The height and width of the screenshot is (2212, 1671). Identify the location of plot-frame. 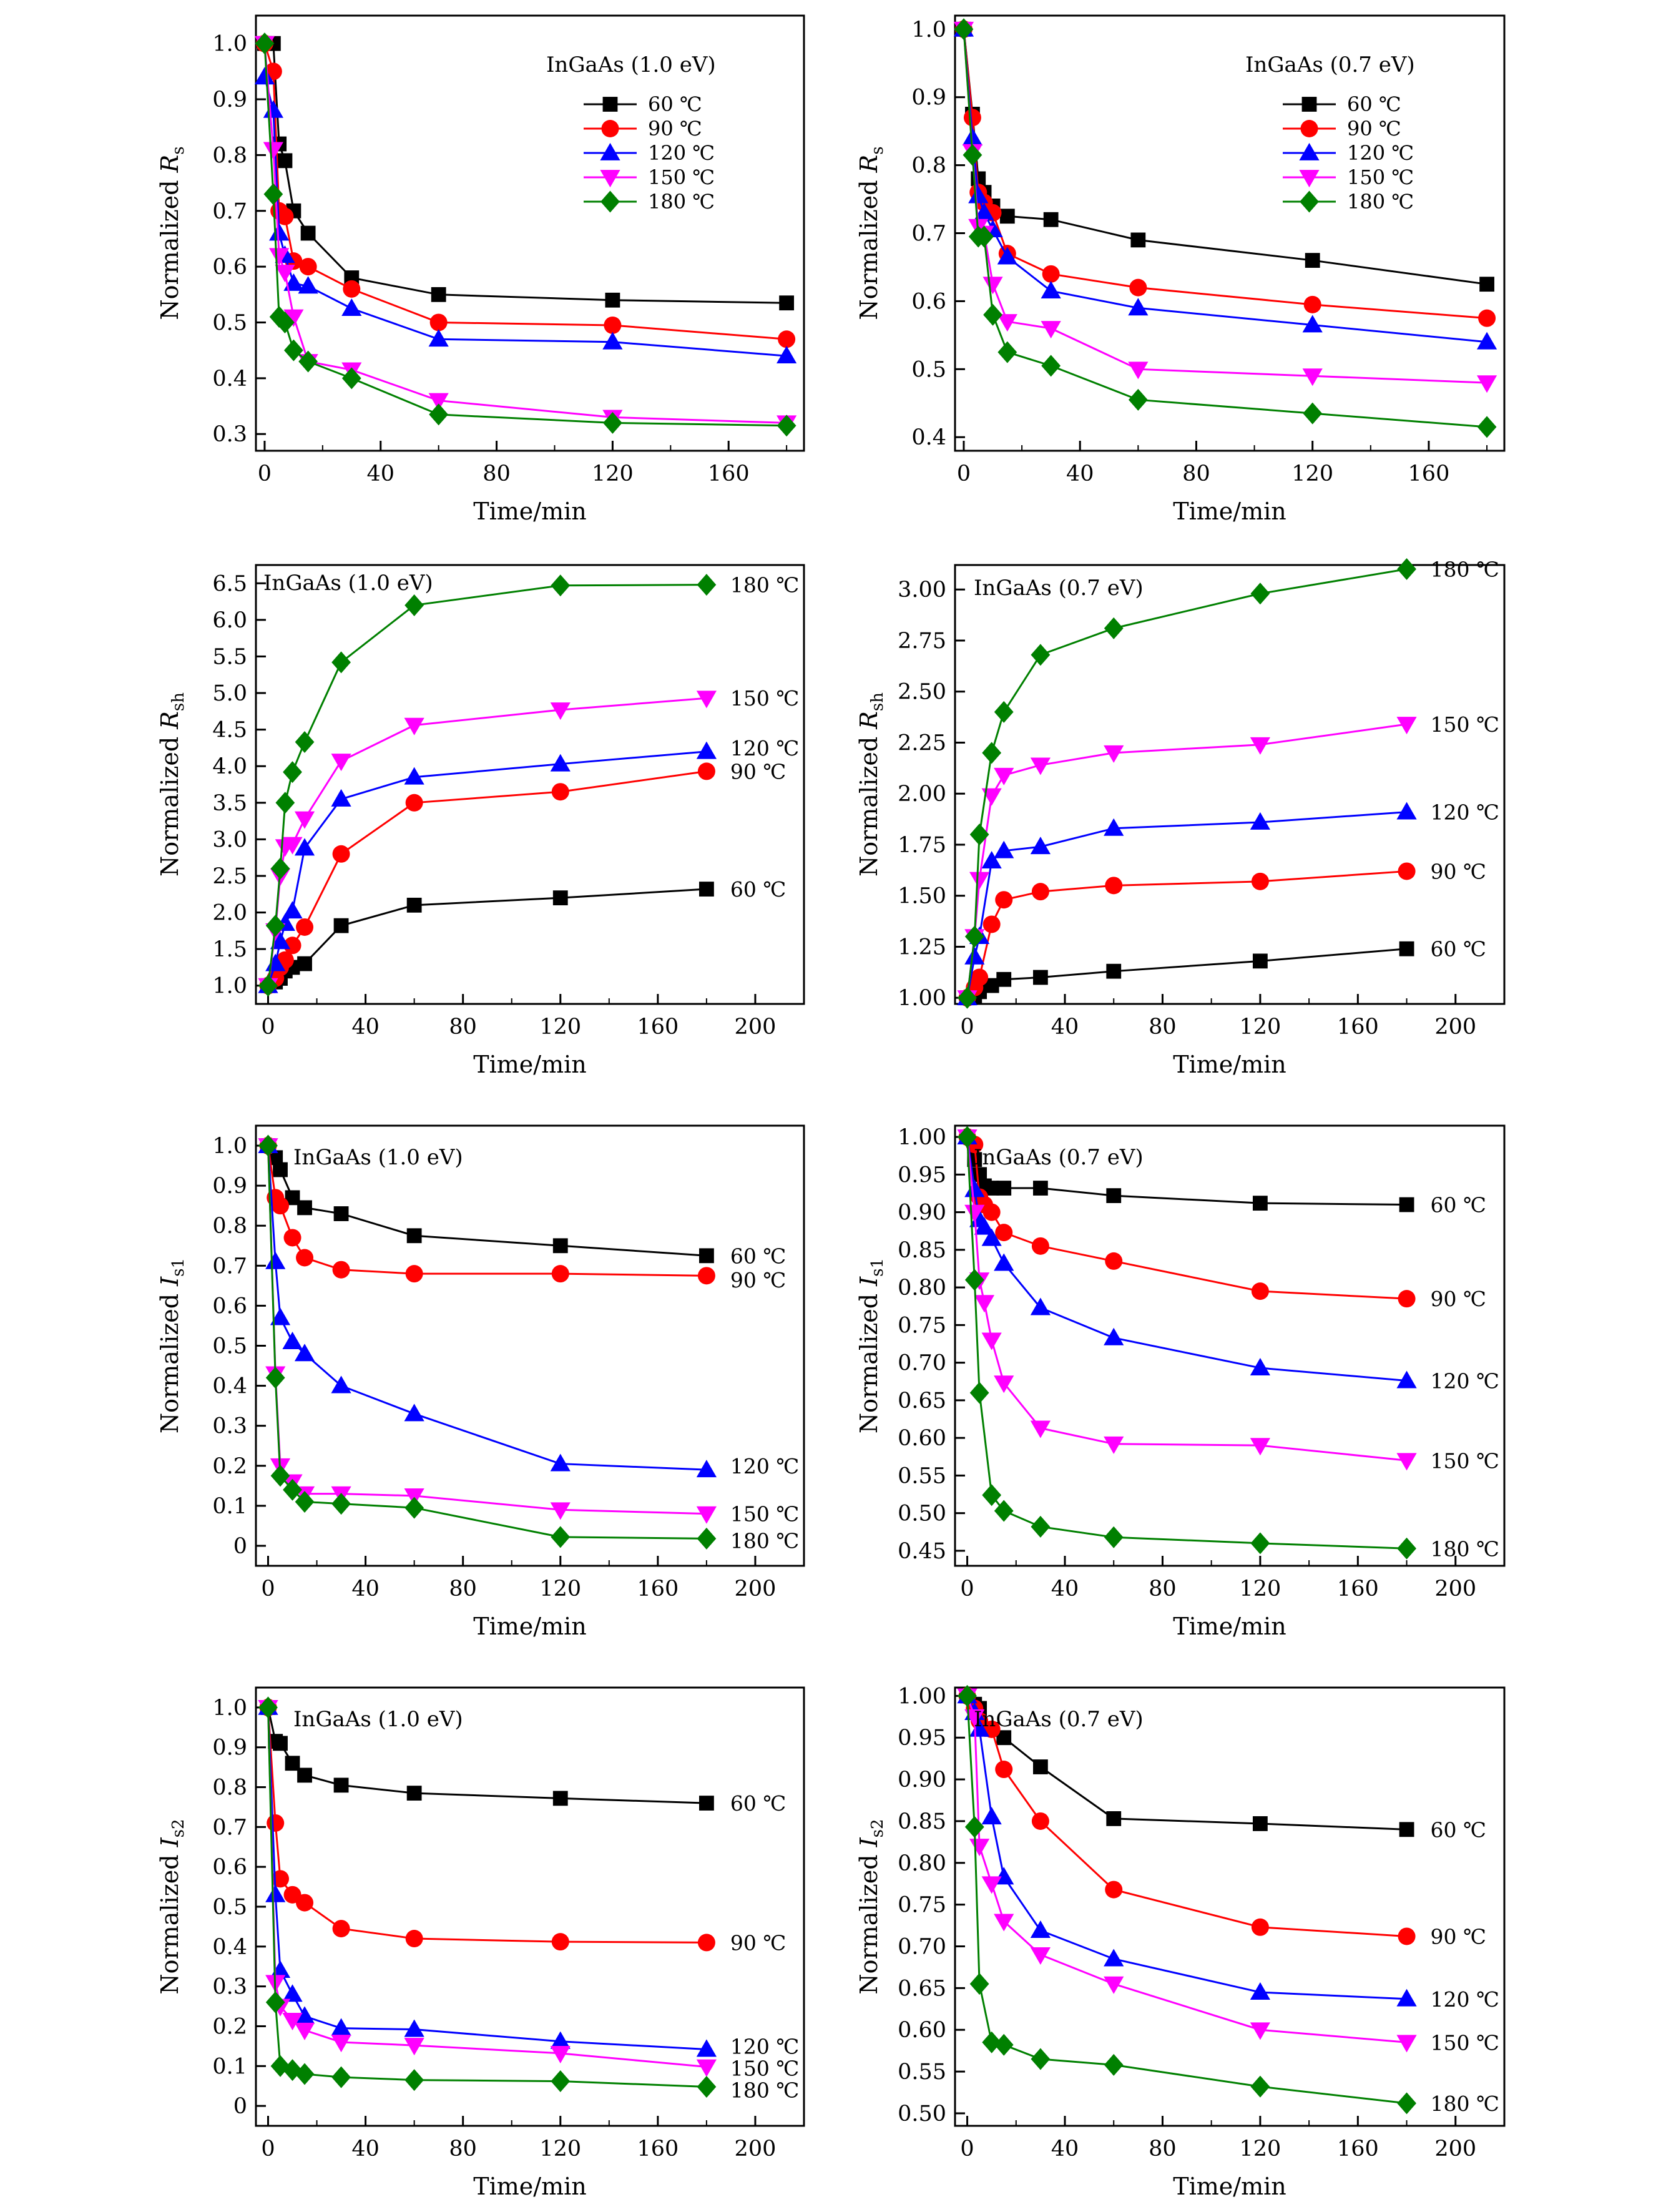
(530, 233).